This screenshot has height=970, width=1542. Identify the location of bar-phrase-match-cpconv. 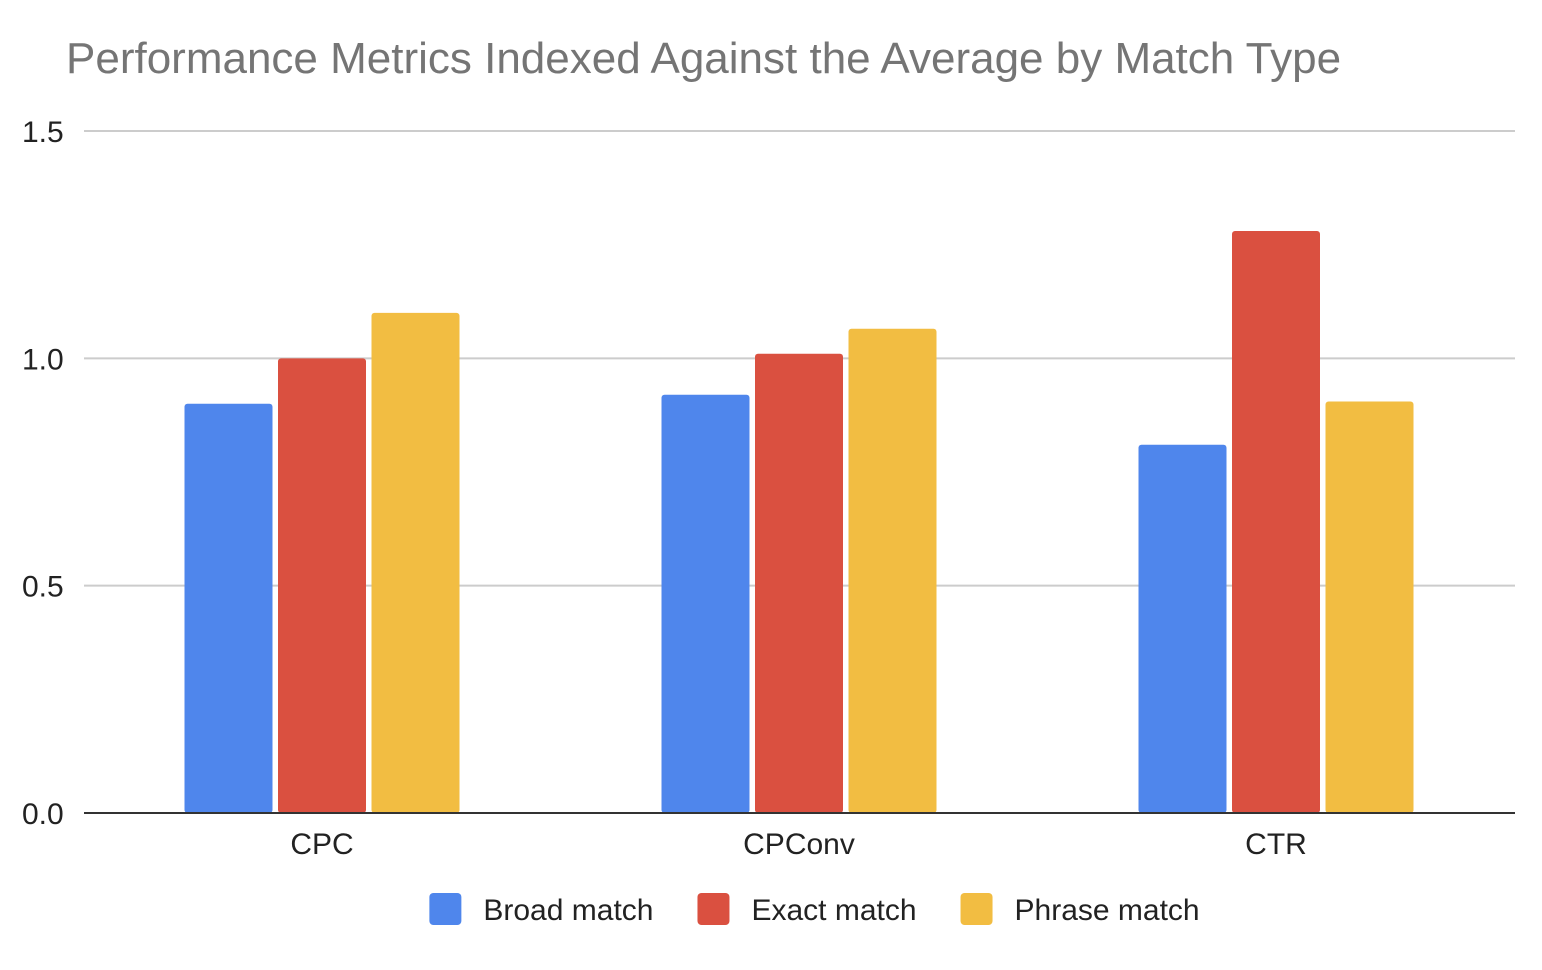
(892, 570).